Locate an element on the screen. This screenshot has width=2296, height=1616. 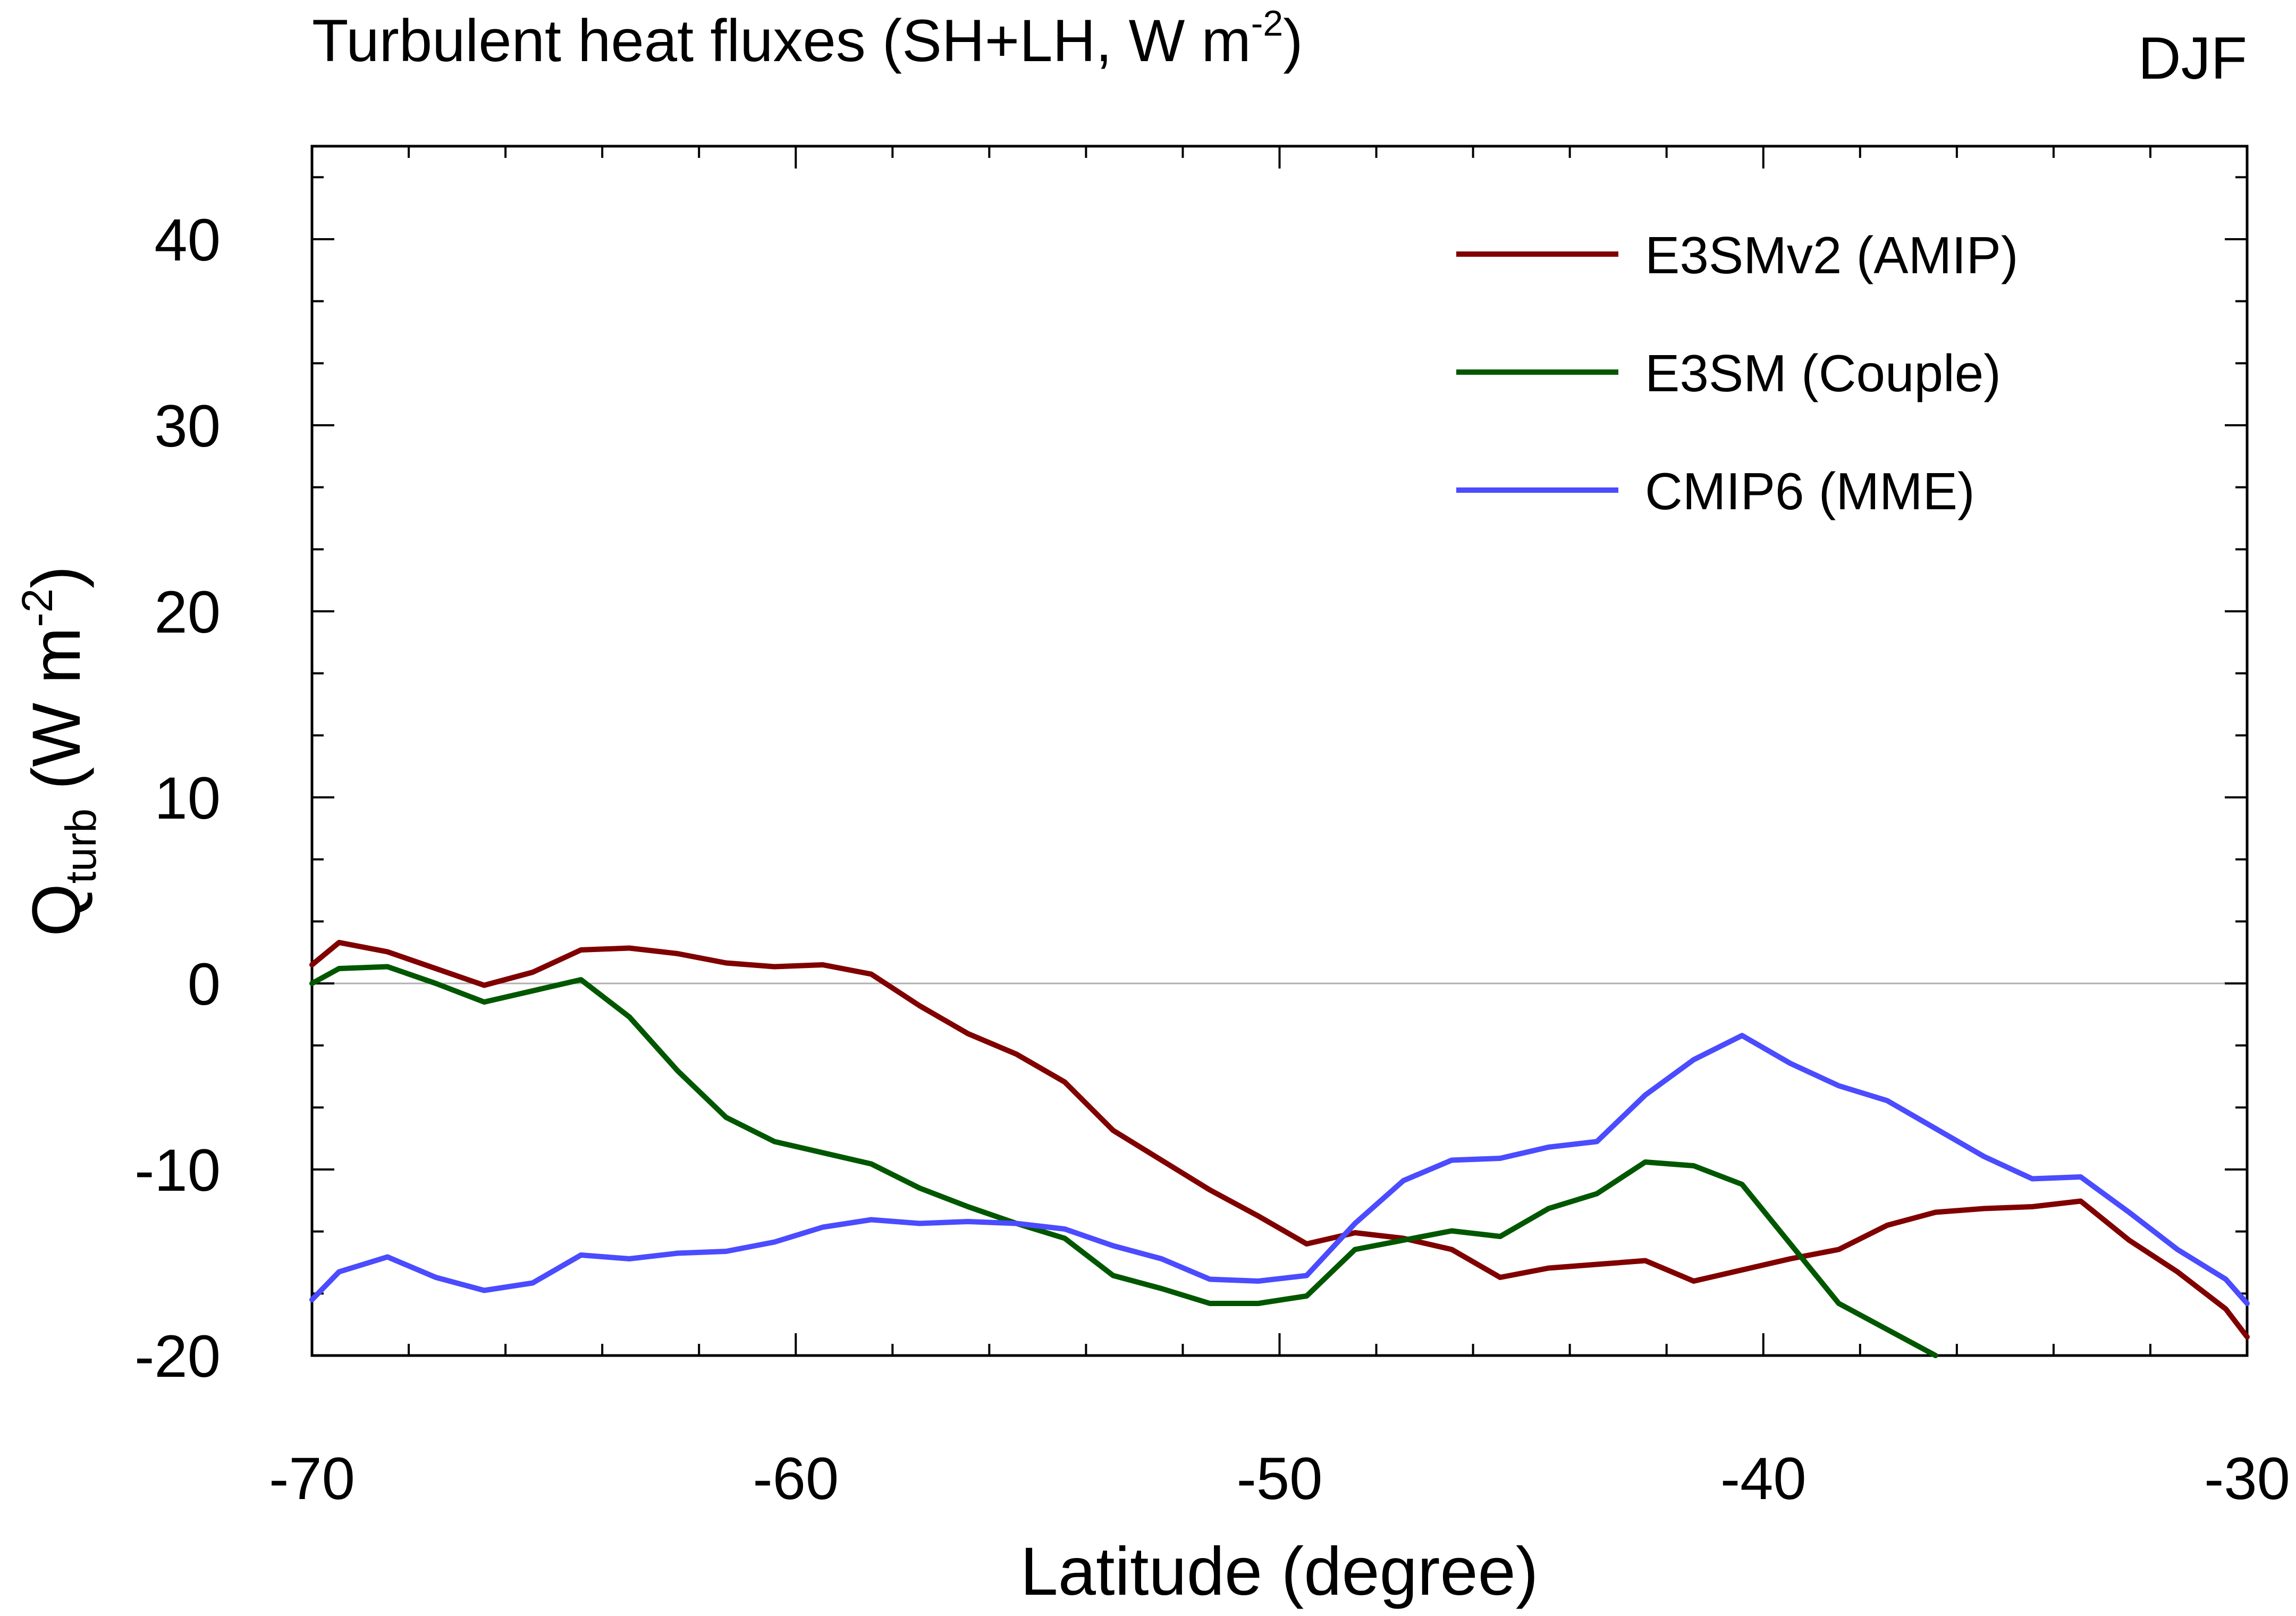
x-tick-label: -40 is located at coordinates (1763, 1478).